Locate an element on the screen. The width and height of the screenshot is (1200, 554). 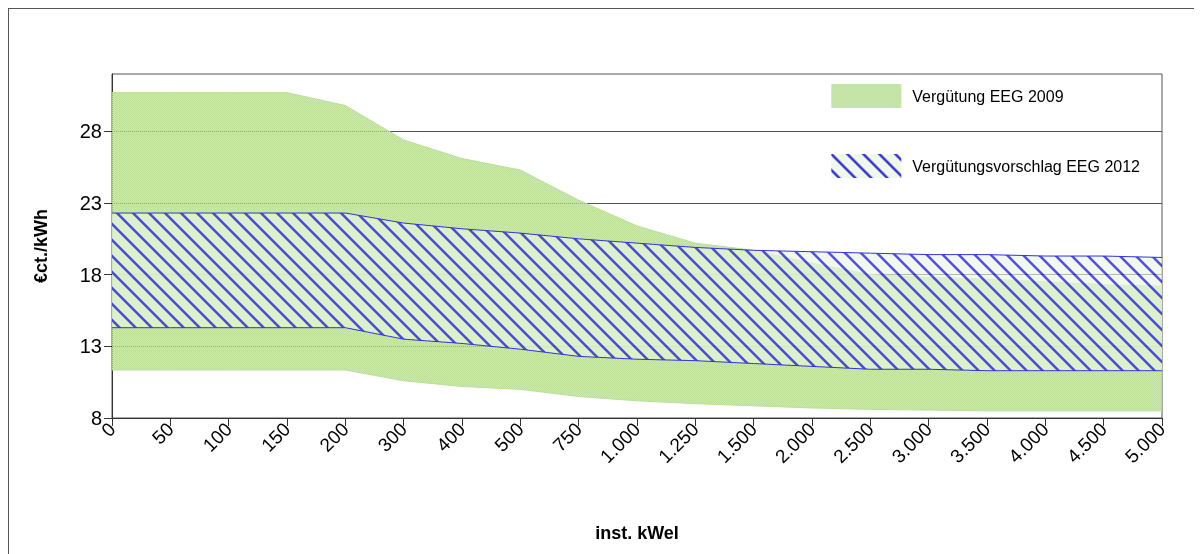
x-tick-label: 50 is located at coordinates (162, 433).